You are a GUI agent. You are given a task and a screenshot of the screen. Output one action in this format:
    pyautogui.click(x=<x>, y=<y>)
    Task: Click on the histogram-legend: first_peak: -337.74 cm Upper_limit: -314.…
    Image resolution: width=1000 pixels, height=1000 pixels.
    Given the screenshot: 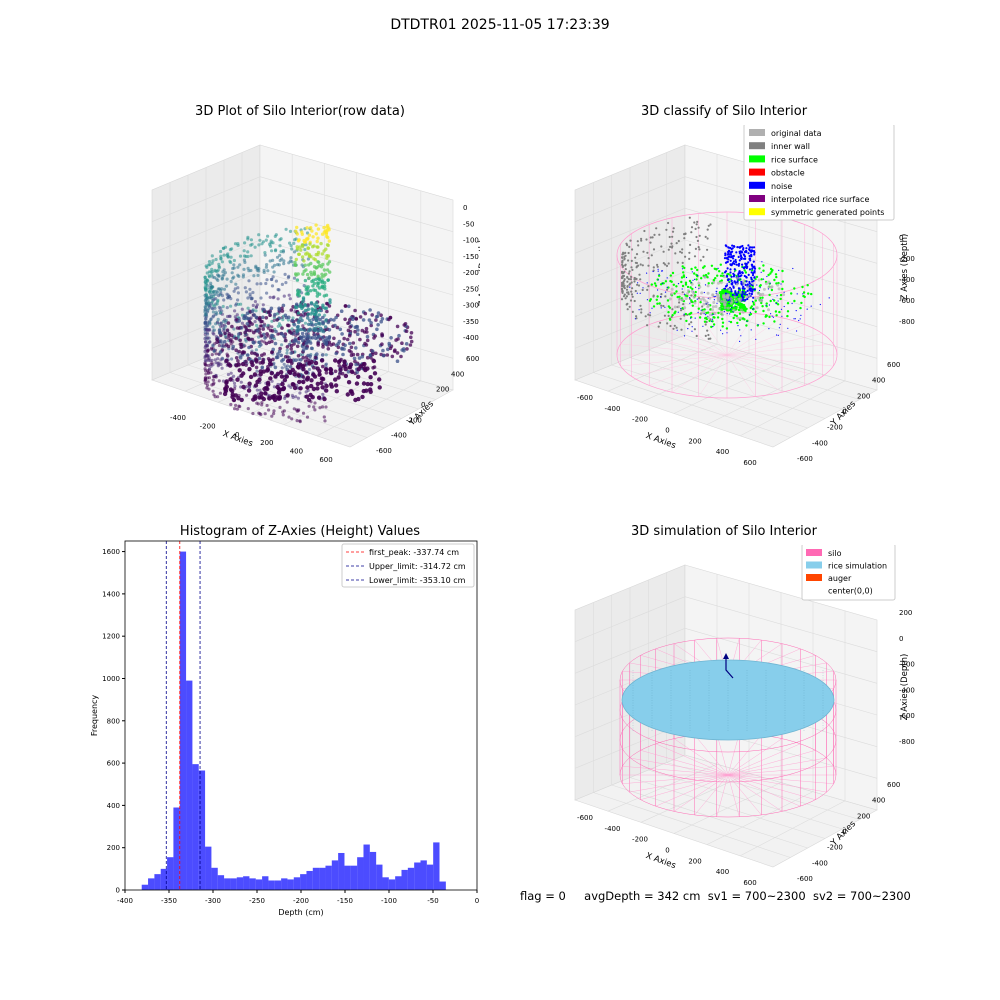 What is the action you would take?
    pyautogui.click(x=408, y=565)
    